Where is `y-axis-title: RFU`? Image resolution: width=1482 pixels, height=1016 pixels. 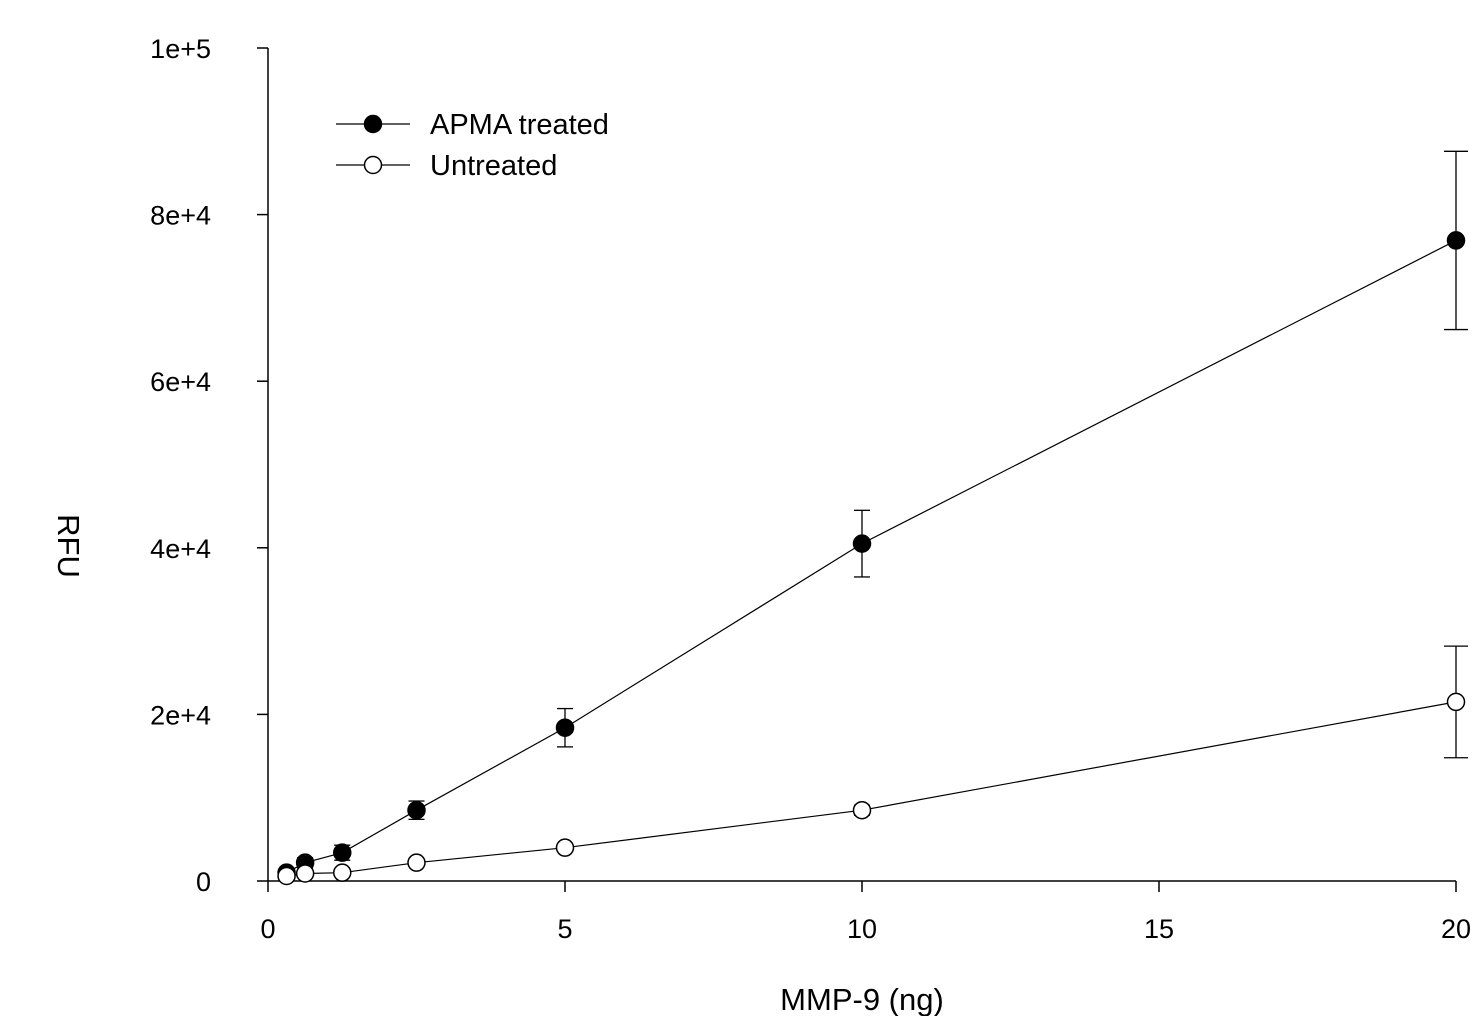 y-axis-title: RFU is located at coordinates (68, 546).